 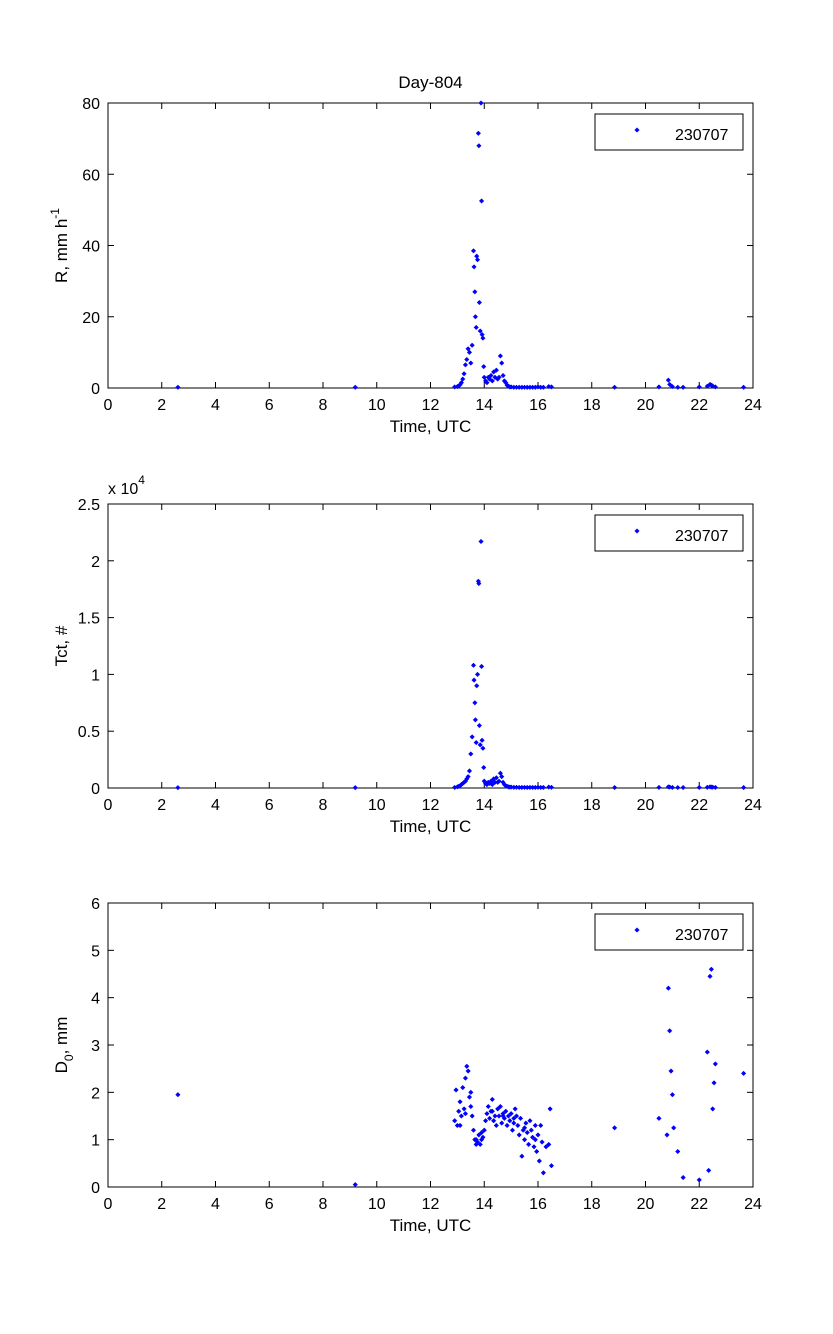 What do you see at coordinates (95, 1093) in the screenshot?
I see `y-tick-label: 2` at bounding box center [95, 1093].